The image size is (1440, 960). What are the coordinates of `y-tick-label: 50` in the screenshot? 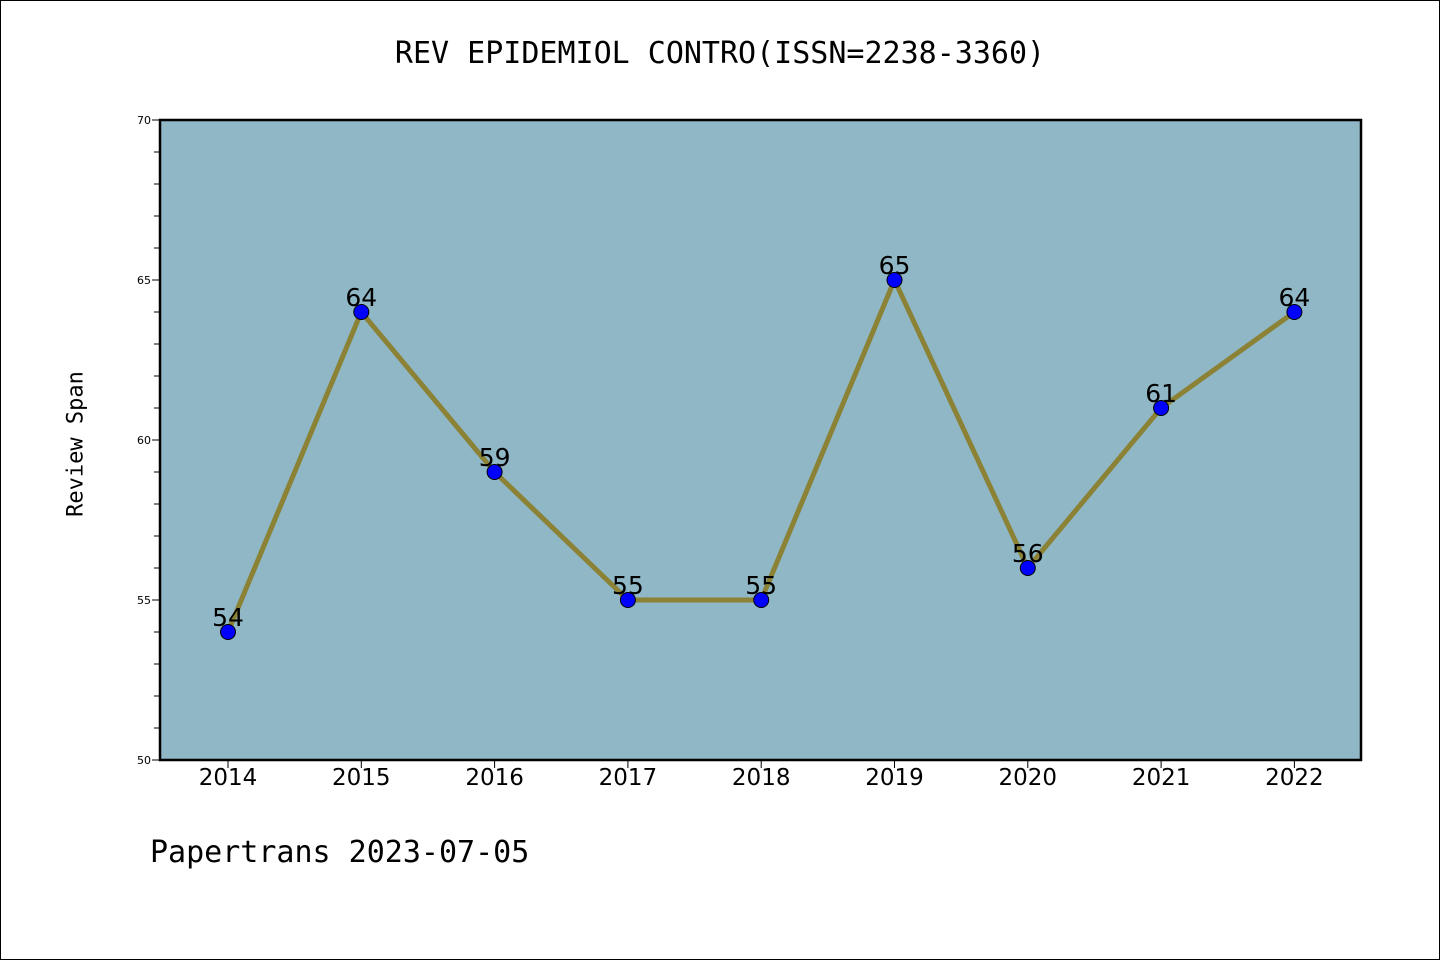 It's located at (144, 760).